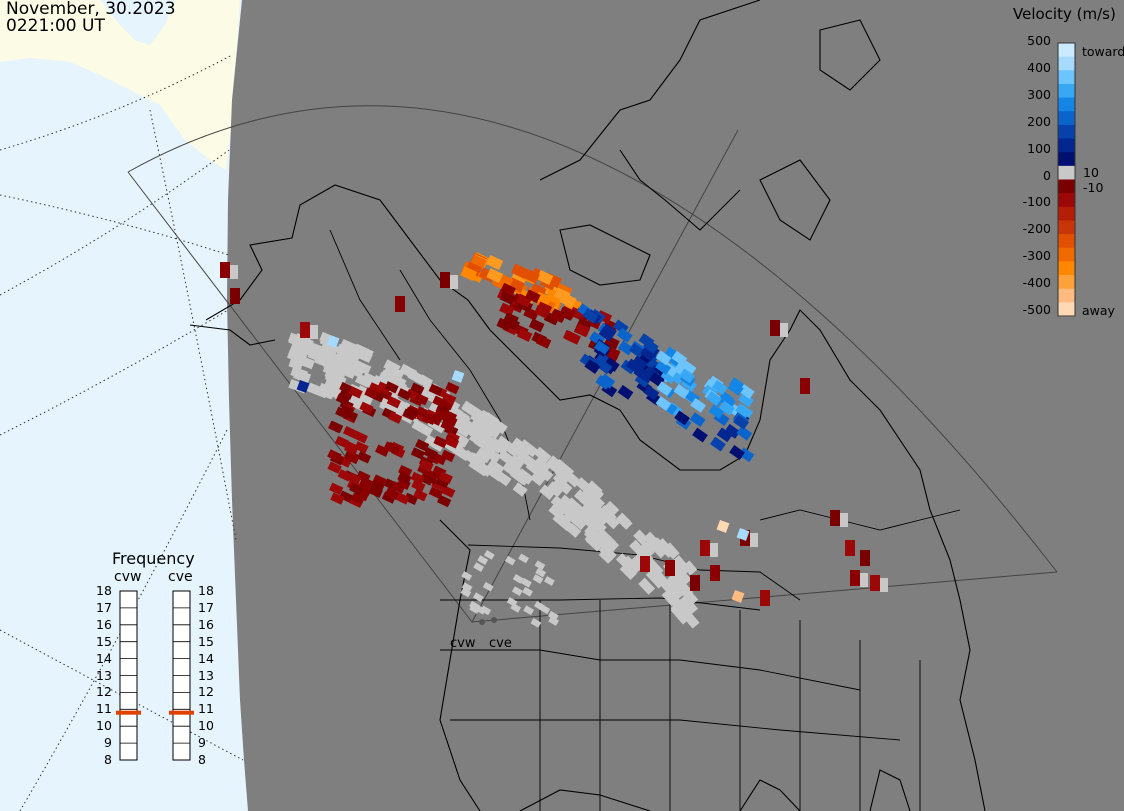  Describe the element at coordinates (108, 743) in the screenshot. I see `frequency-tick-left: 9` at that location.